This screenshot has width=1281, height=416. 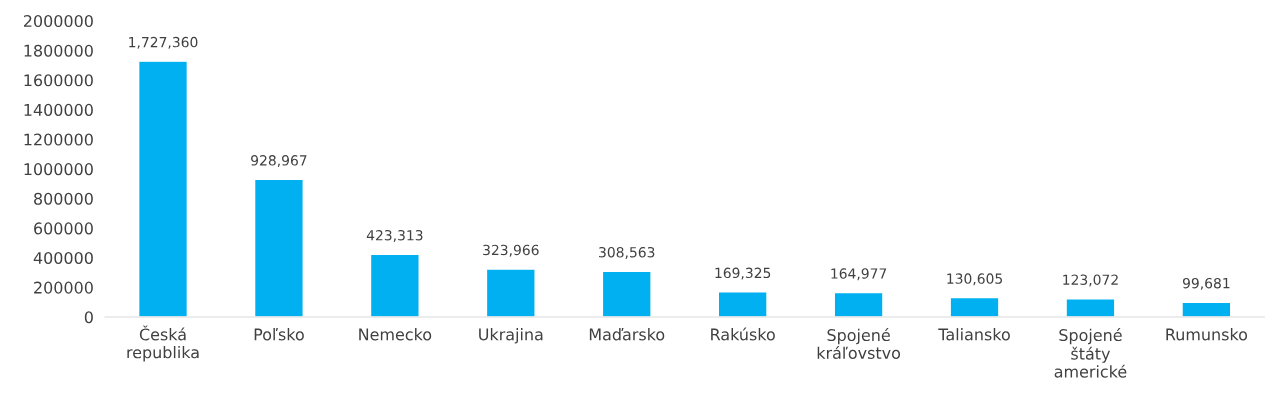 I want to click on data-label: 308,563, so click(x=627, y=252).